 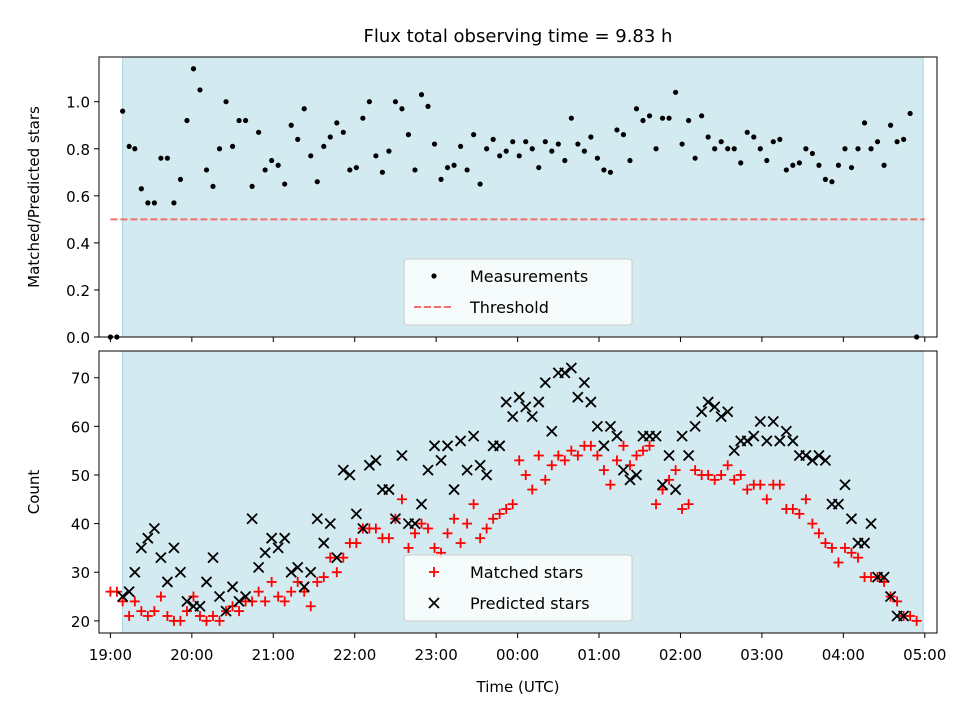 What do you see at coordinates (436, 655) in the screenshot?
I see `x-tick-label: 23:00` at bounding box center [436, 655].